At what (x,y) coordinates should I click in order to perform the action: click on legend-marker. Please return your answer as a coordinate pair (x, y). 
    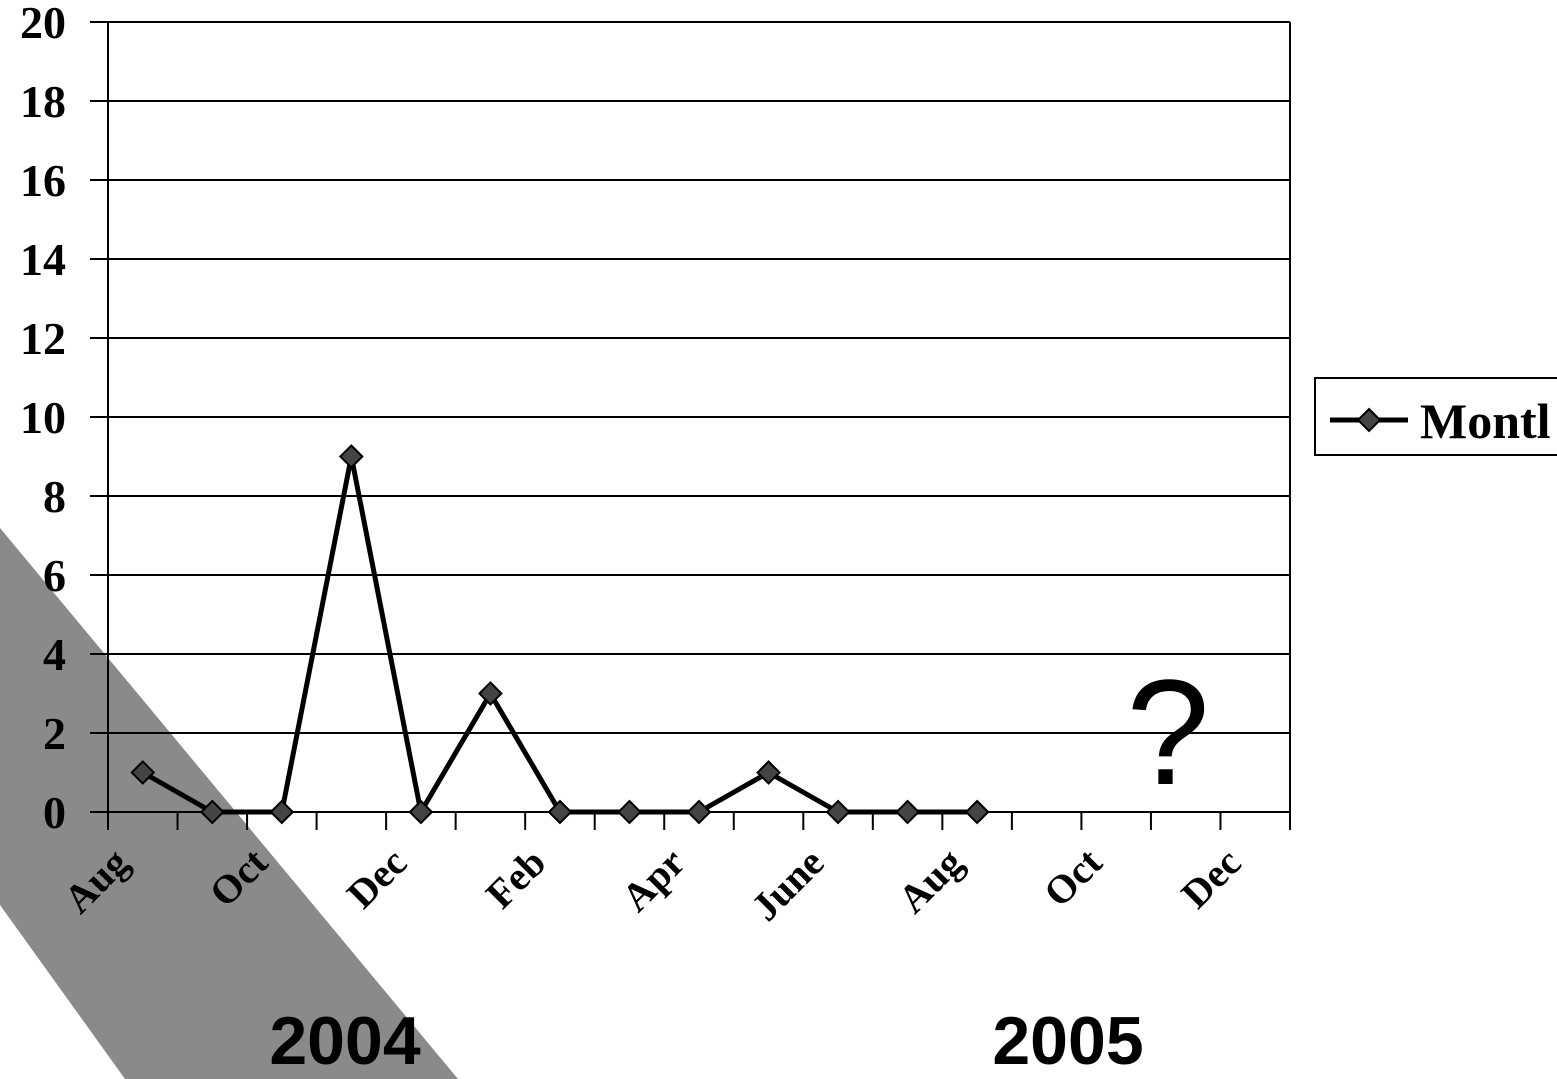
    Looking at the image, I should click on (1369, 420).